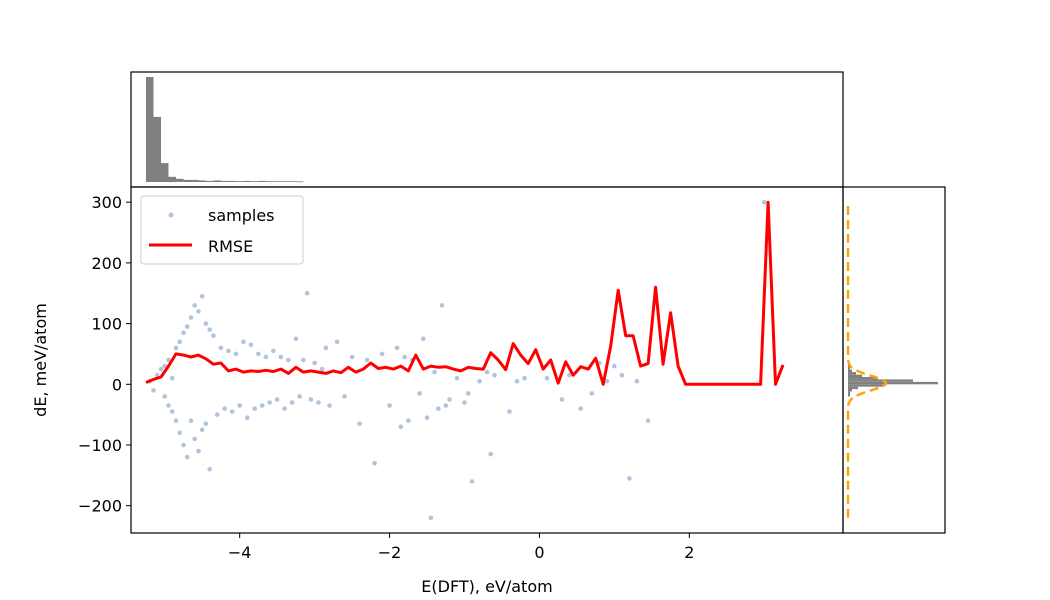 The height and width of the screenshot is (600, 1050). What do you see at coordinates (487, 129) in the screenshot?
I see `top-panel-frame` at bounding box center [487, 129].